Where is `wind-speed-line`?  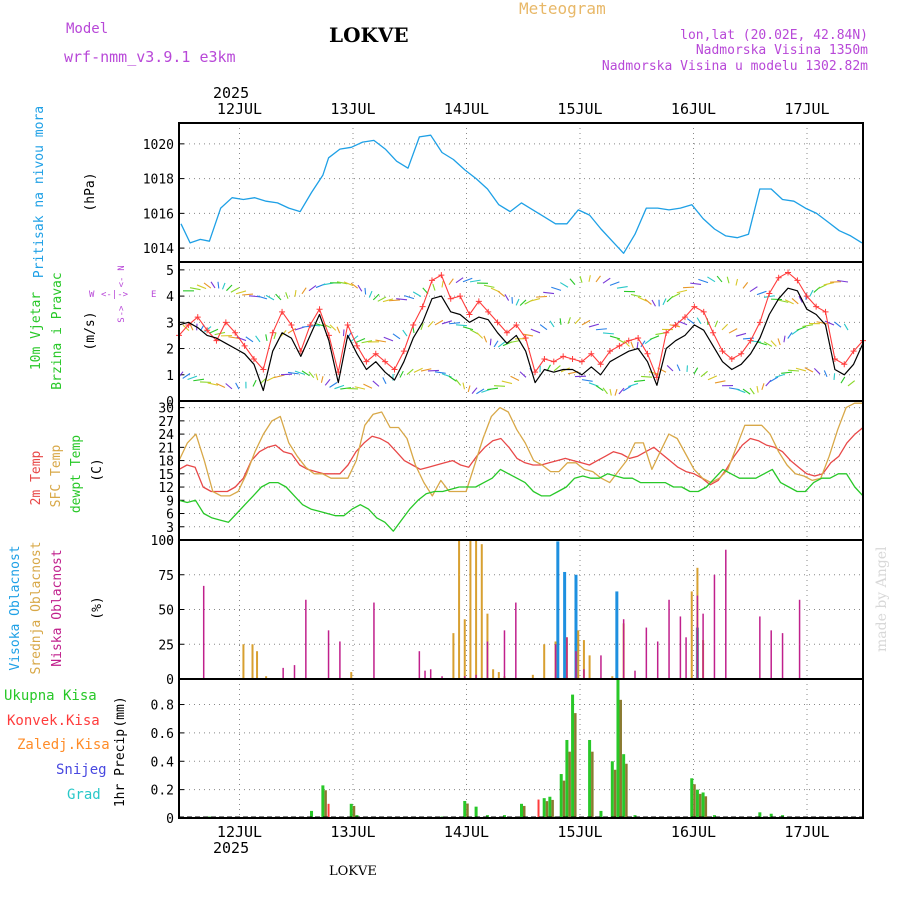 wind-speed-line is located at coordinates (521, 339).